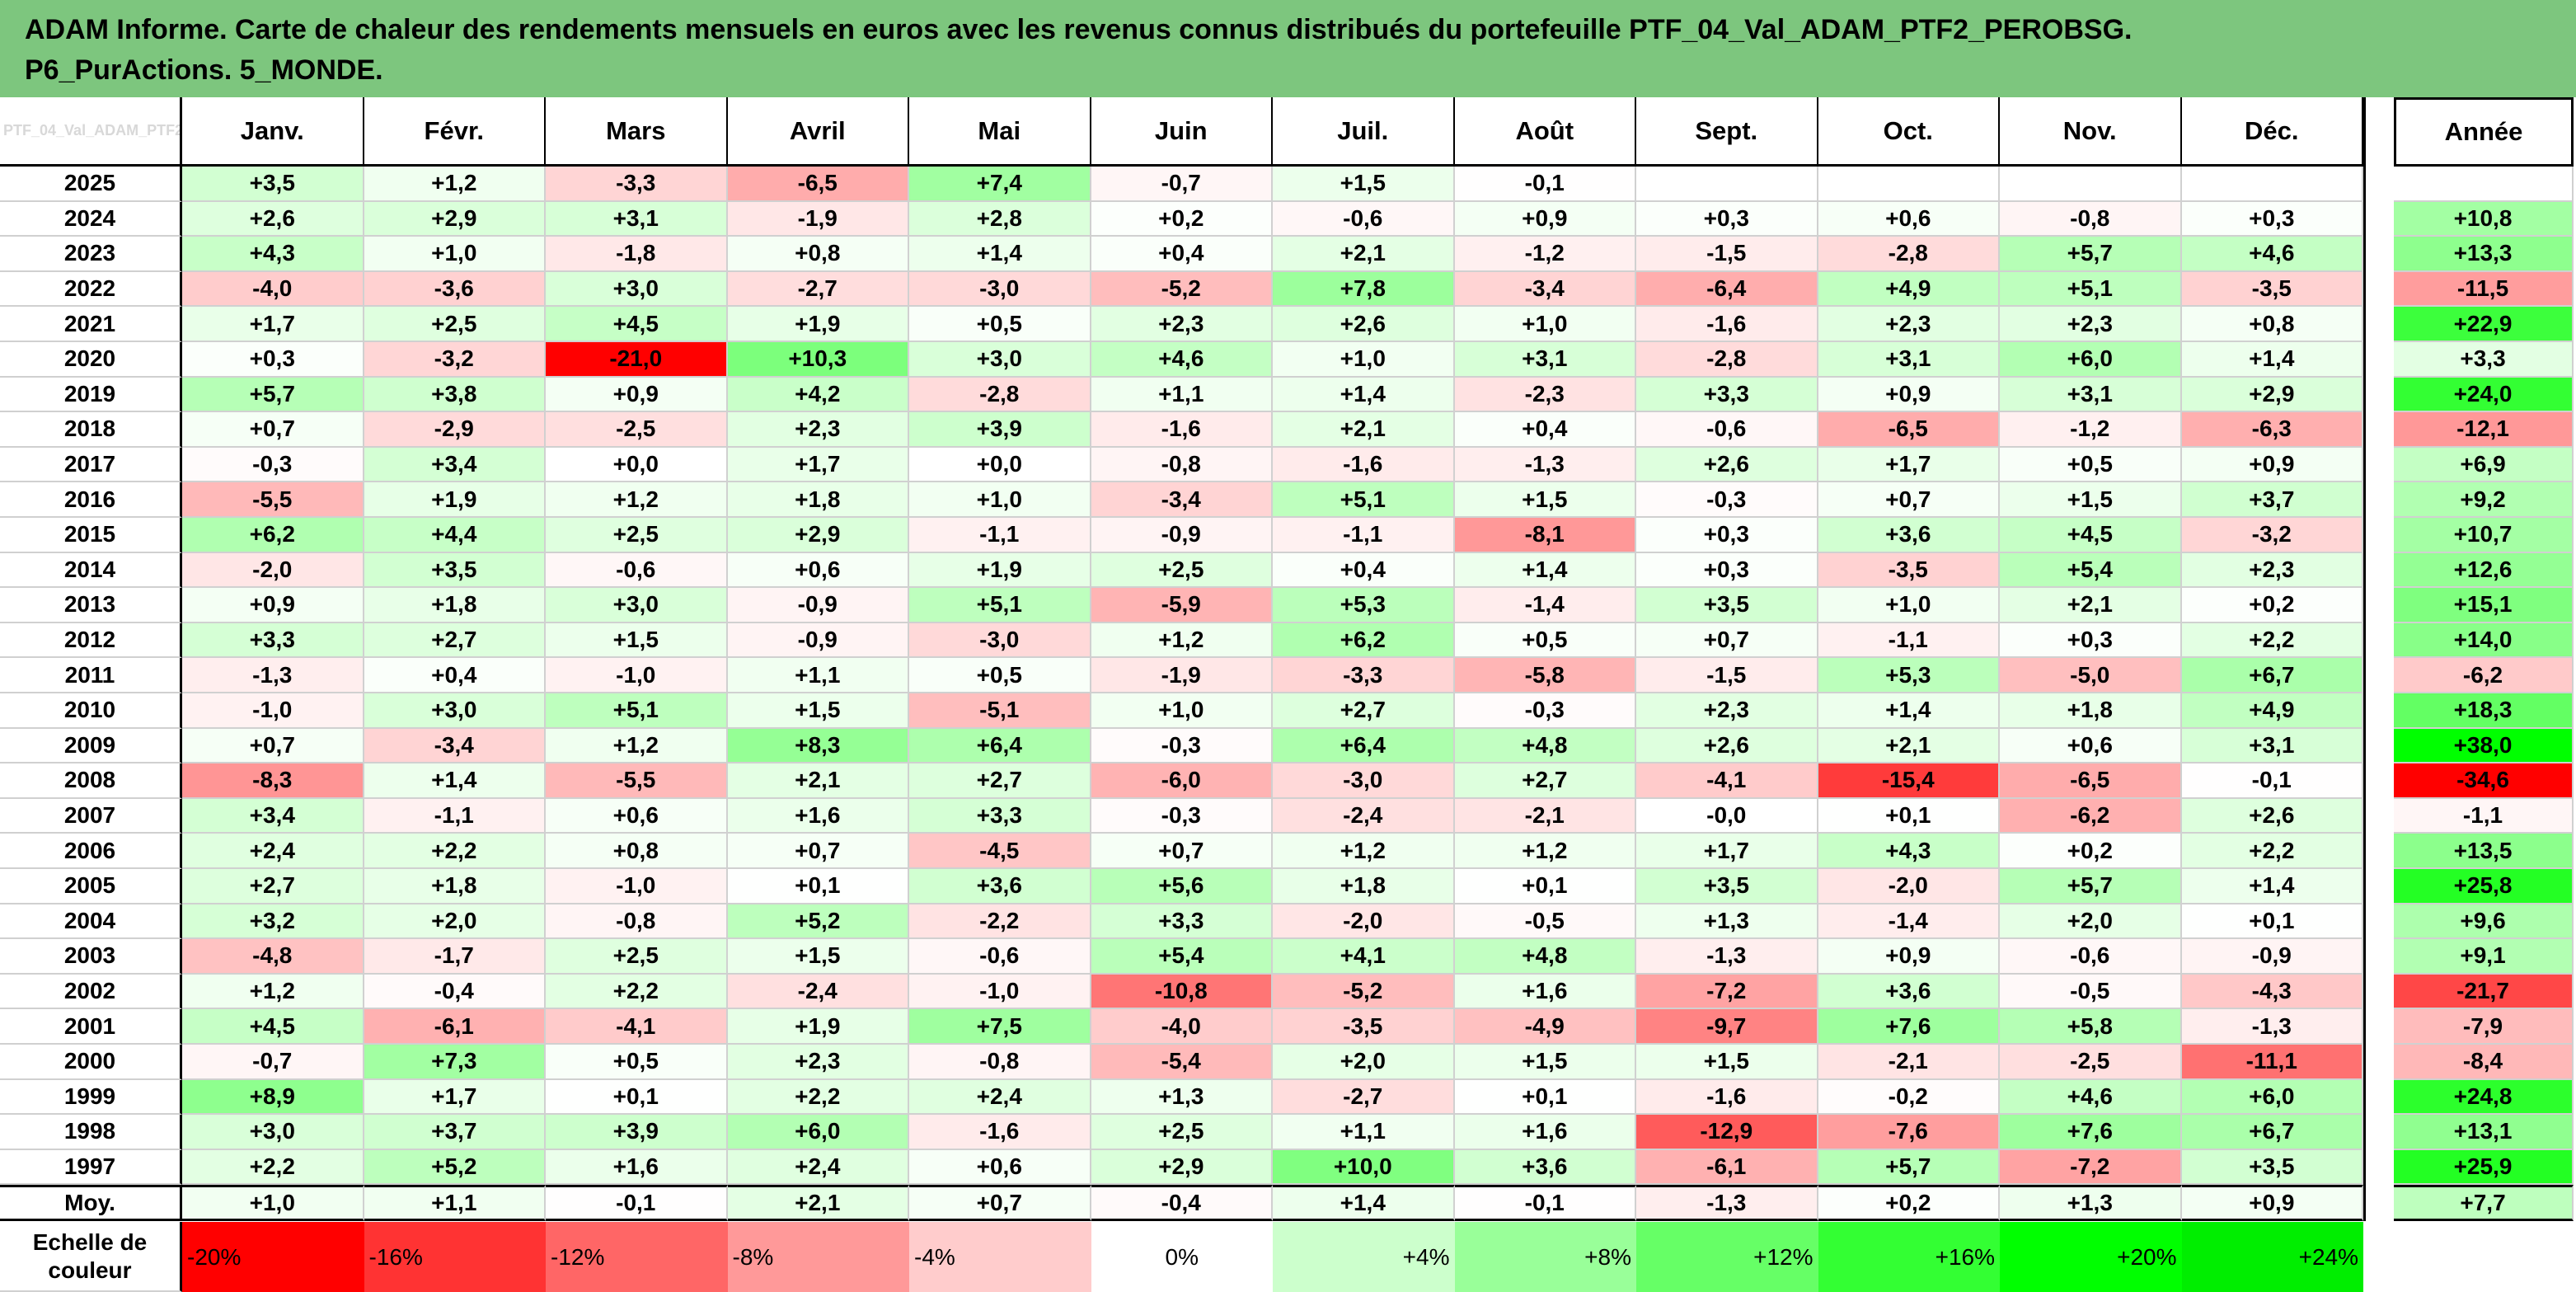 This screenshot has width=2576, height=1292. I want to click on year-label: 2017, so click(91, 465).